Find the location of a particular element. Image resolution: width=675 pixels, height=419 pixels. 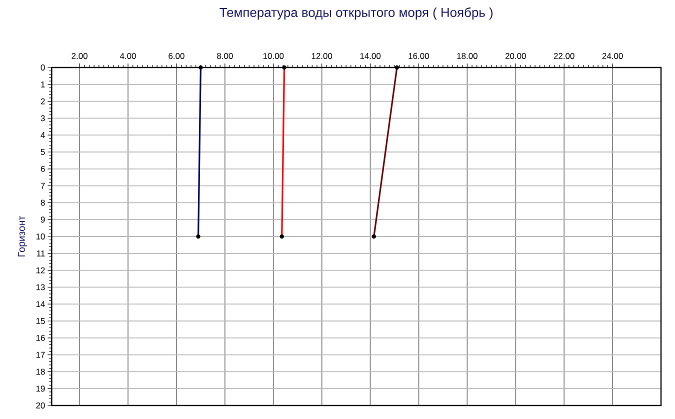

x-tick-label: 6.00 is located at coordinates (176, 55).